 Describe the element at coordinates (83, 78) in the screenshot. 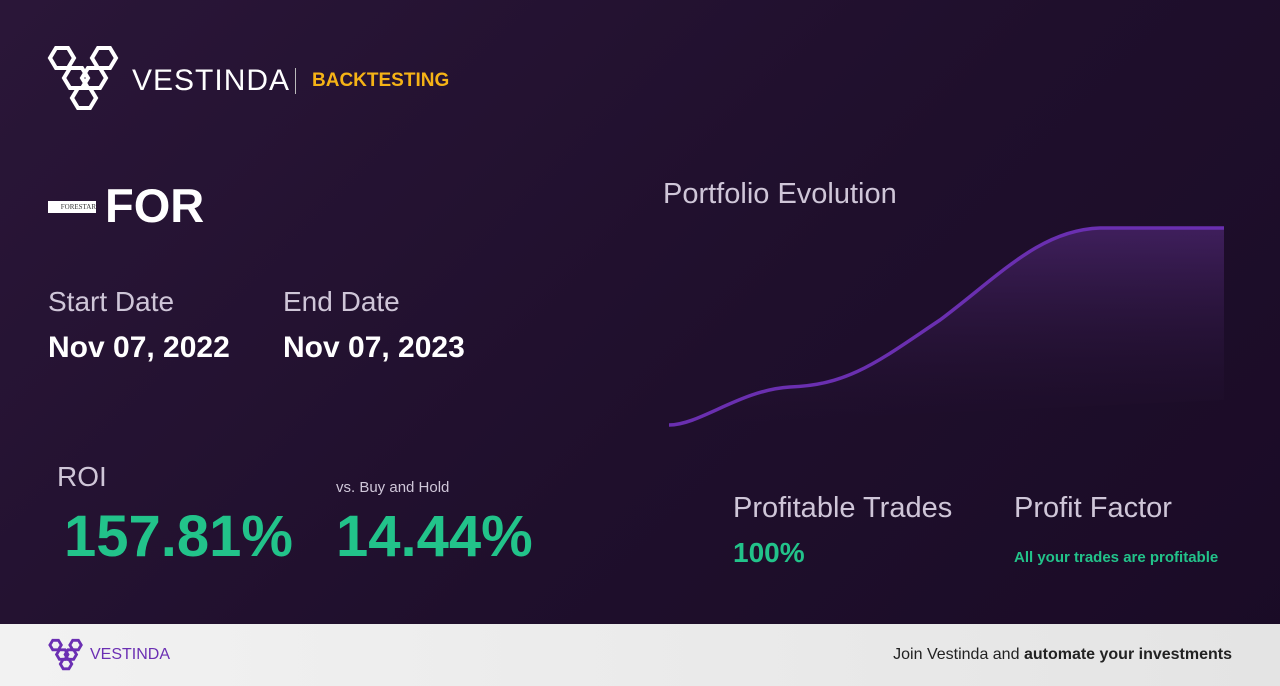

I see `brand-logo` at that location.